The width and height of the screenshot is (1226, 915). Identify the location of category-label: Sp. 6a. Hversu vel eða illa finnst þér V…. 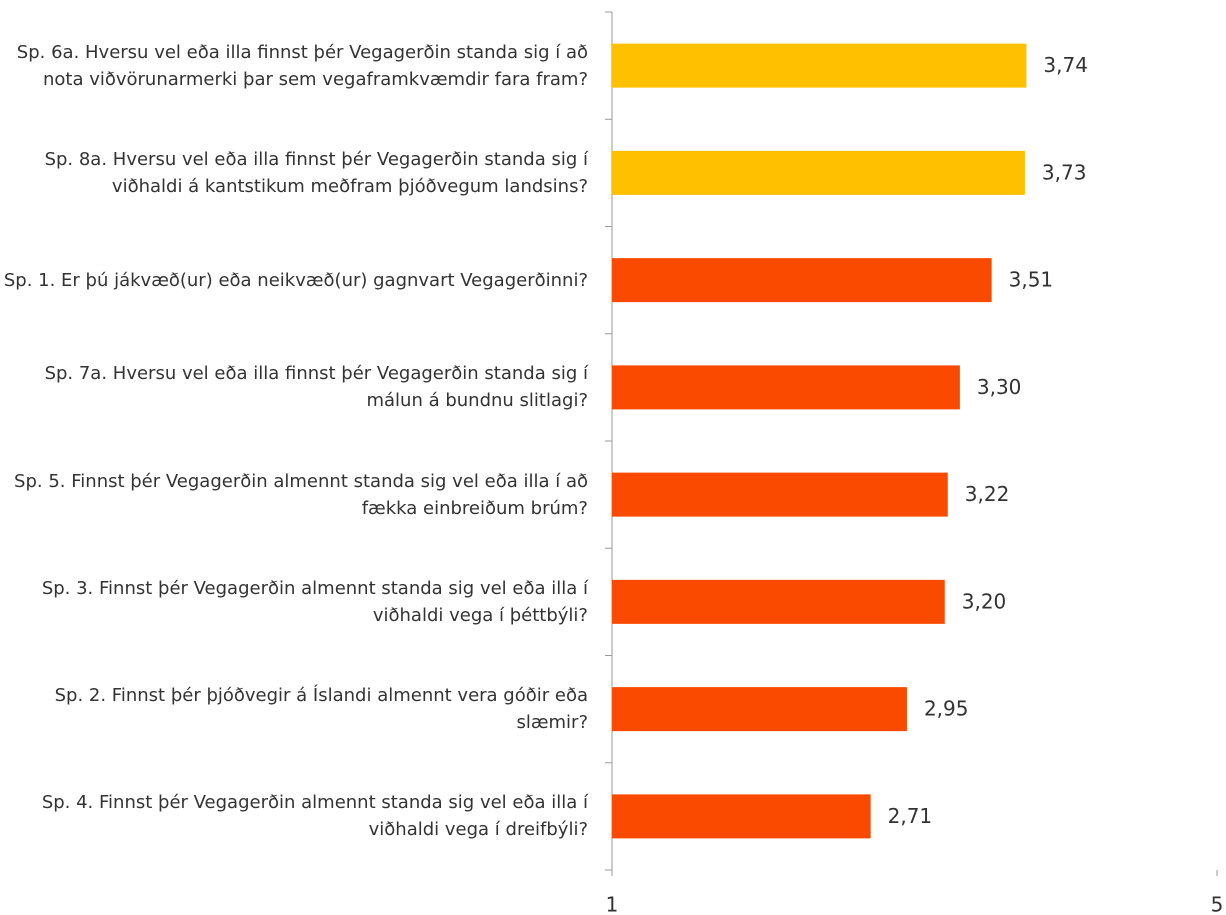
(302, 65).